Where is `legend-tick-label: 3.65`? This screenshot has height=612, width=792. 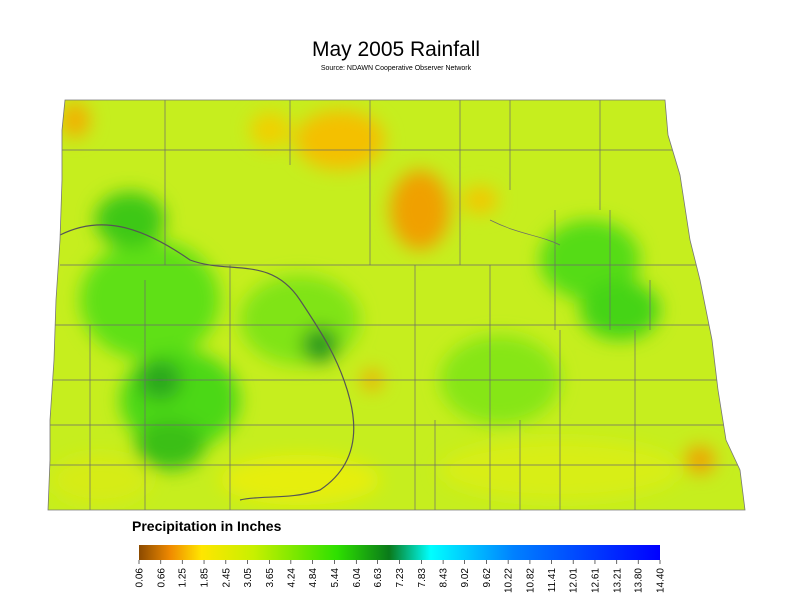 legend-tick-label: 3.65 is located at coordinates (270, 578).